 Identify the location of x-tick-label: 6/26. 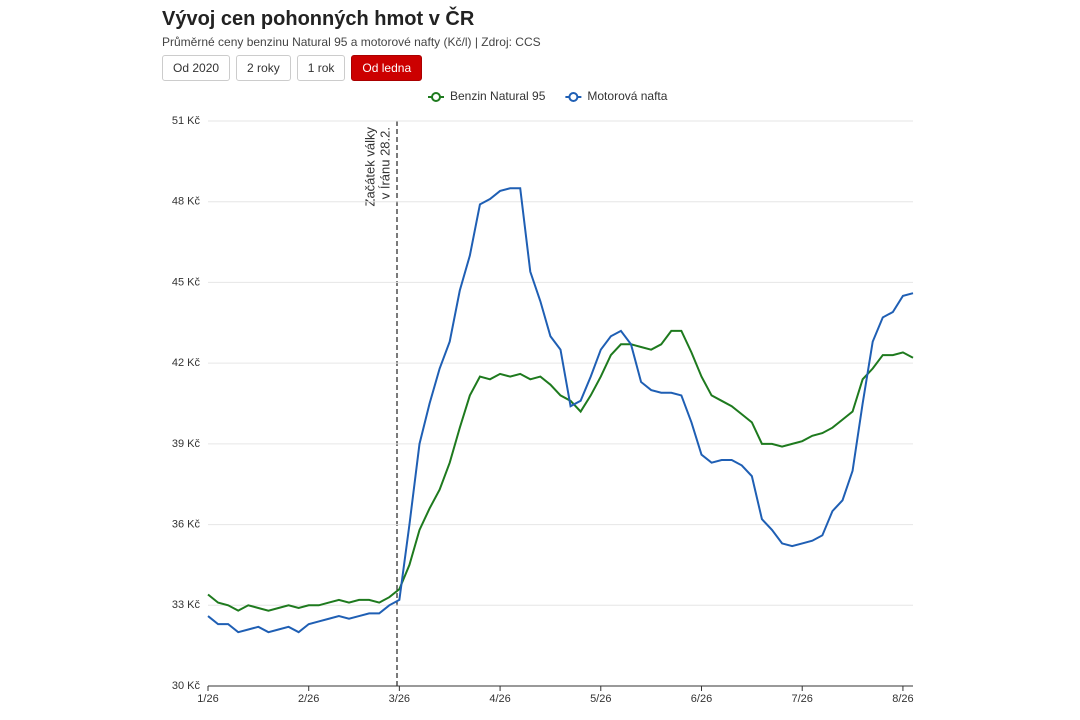
(701, 699).